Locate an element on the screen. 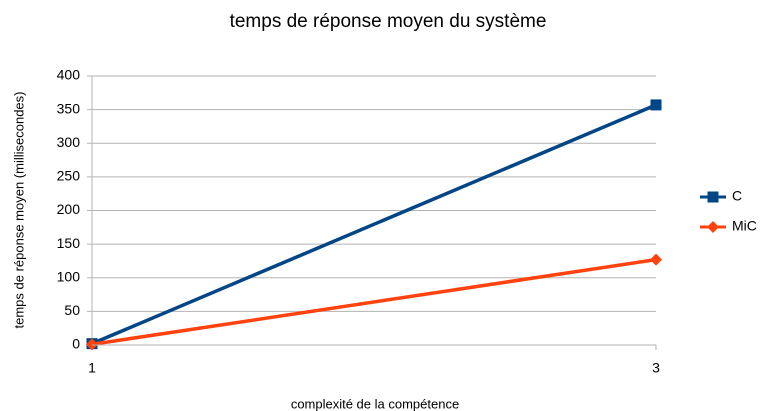 Image resolution: width=777 pixels, height=411 pixels. legend-label: C is located at coordinates (737, 196).